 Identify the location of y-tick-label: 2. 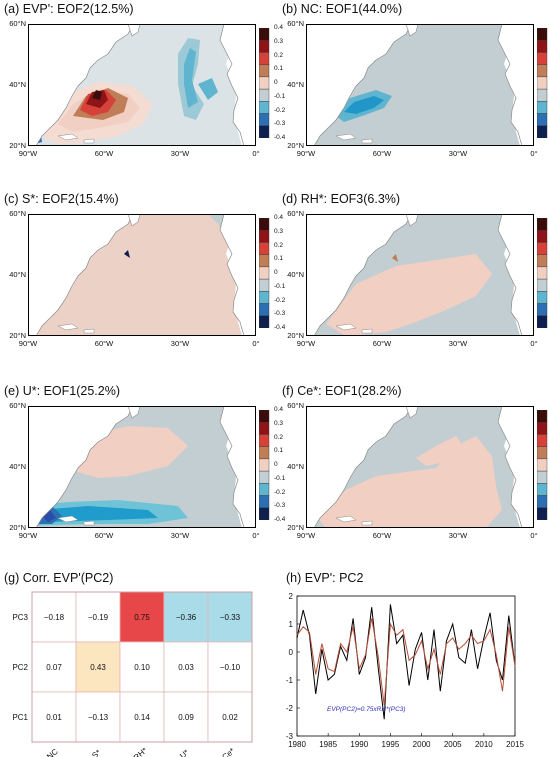
(291, 596).